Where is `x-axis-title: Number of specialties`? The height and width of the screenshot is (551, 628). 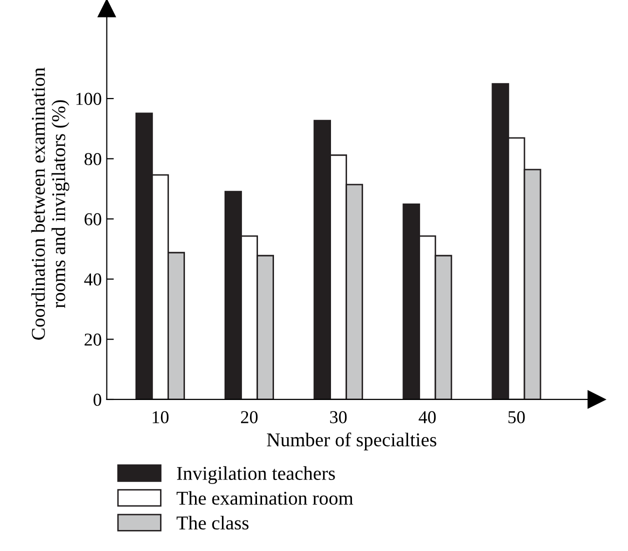 x-axis-title: Number of specialties is located at coordinates (351, 441).